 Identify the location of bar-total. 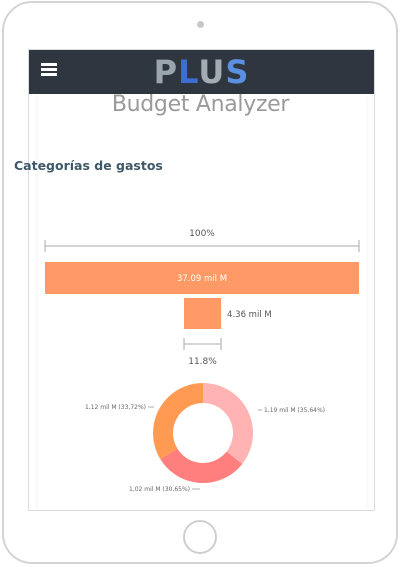
(202, 278).